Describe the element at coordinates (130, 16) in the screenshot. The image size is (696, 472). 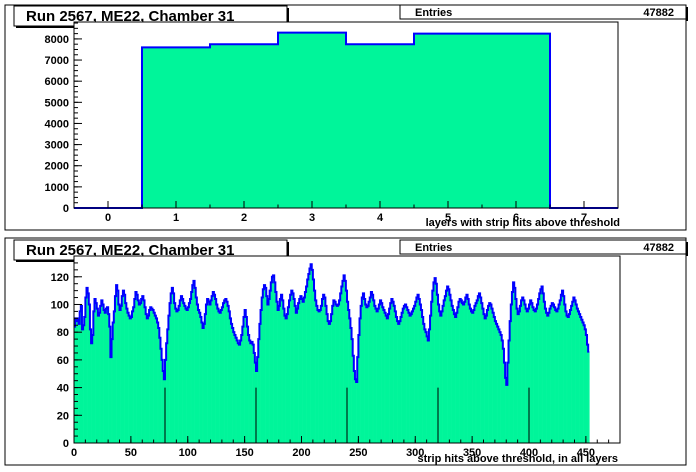
I see `chart-title: Run 2567, ME22, Chamber 31` at that location.